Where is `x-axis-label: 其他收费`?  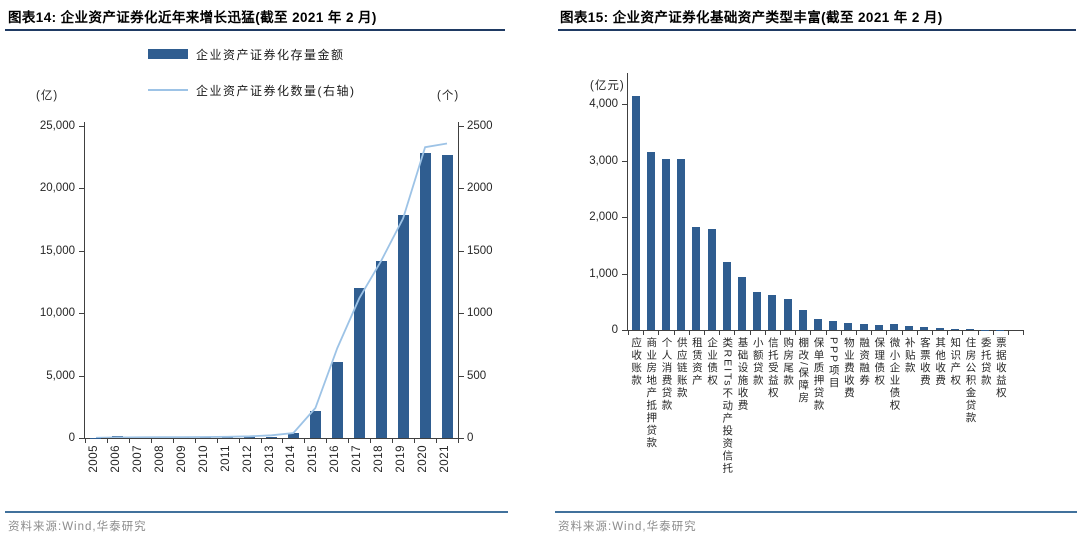 x-axis-label: 其他收费 is located at coordinates (940, 362).